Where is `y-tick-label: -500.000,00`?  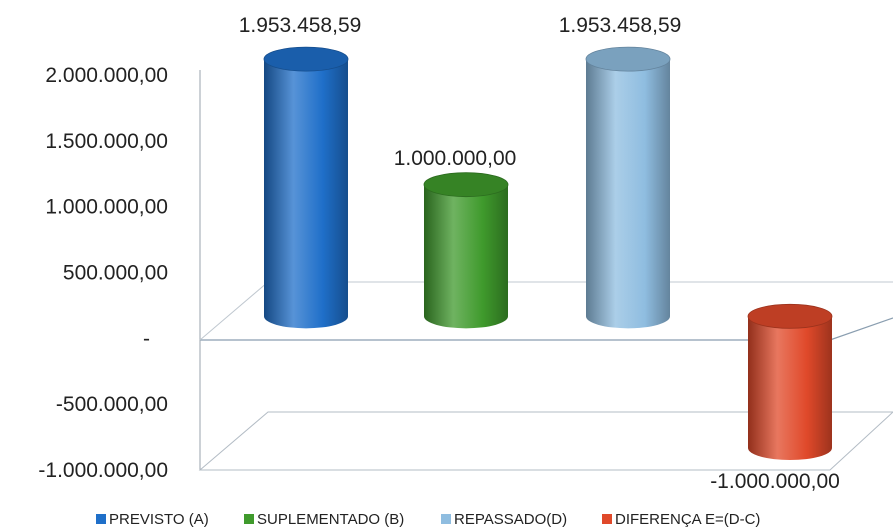 y-tick-label: -500.000,00 is located at coordinates (112, 404).